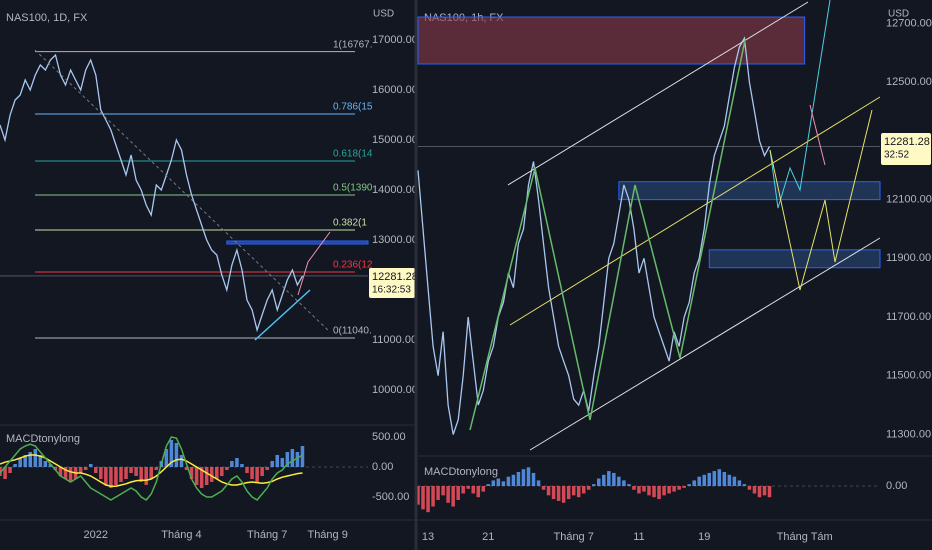  I want to click on x-tick-label: Tháng 7, so click(573, 537).